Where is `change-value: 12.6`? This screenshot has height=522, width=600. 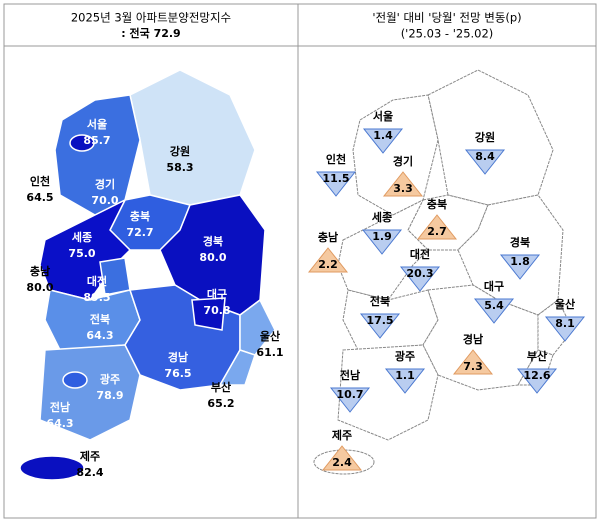 change-value: 12.6 is located at coordinates (536, 375).